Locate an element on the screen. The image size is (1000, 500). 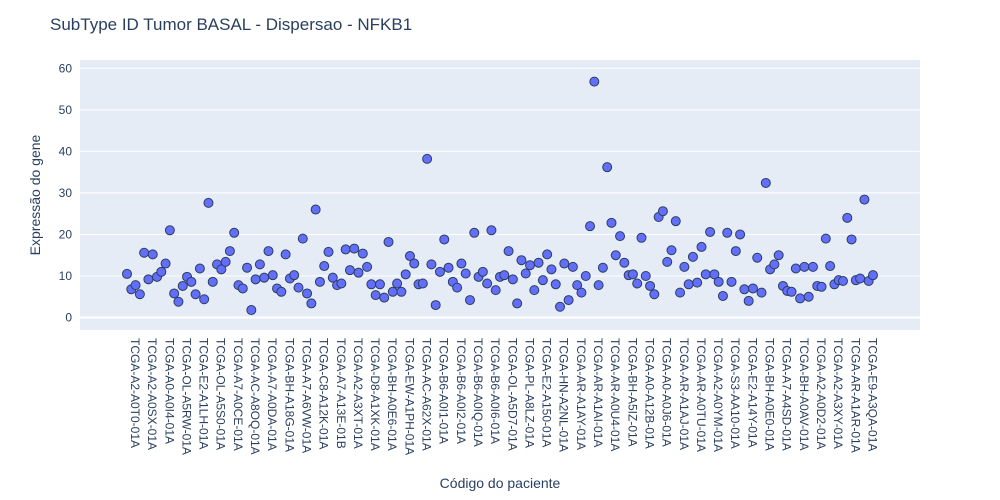
y-axis-title: Expressão do gene is located at coordinates (35, 194).